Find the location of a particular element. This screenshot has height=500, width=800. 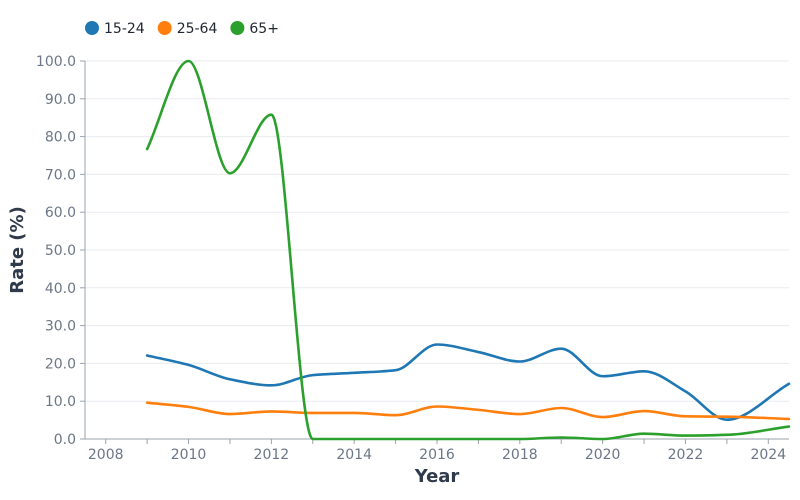

legend-item-65+: 65+ is located at coordinates (254, 29).